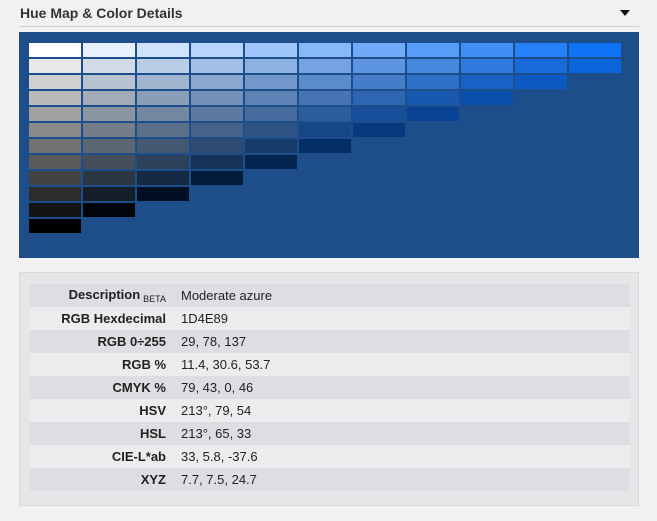  I want to click on row-value-description: Moderate azure, so click(403, 295).